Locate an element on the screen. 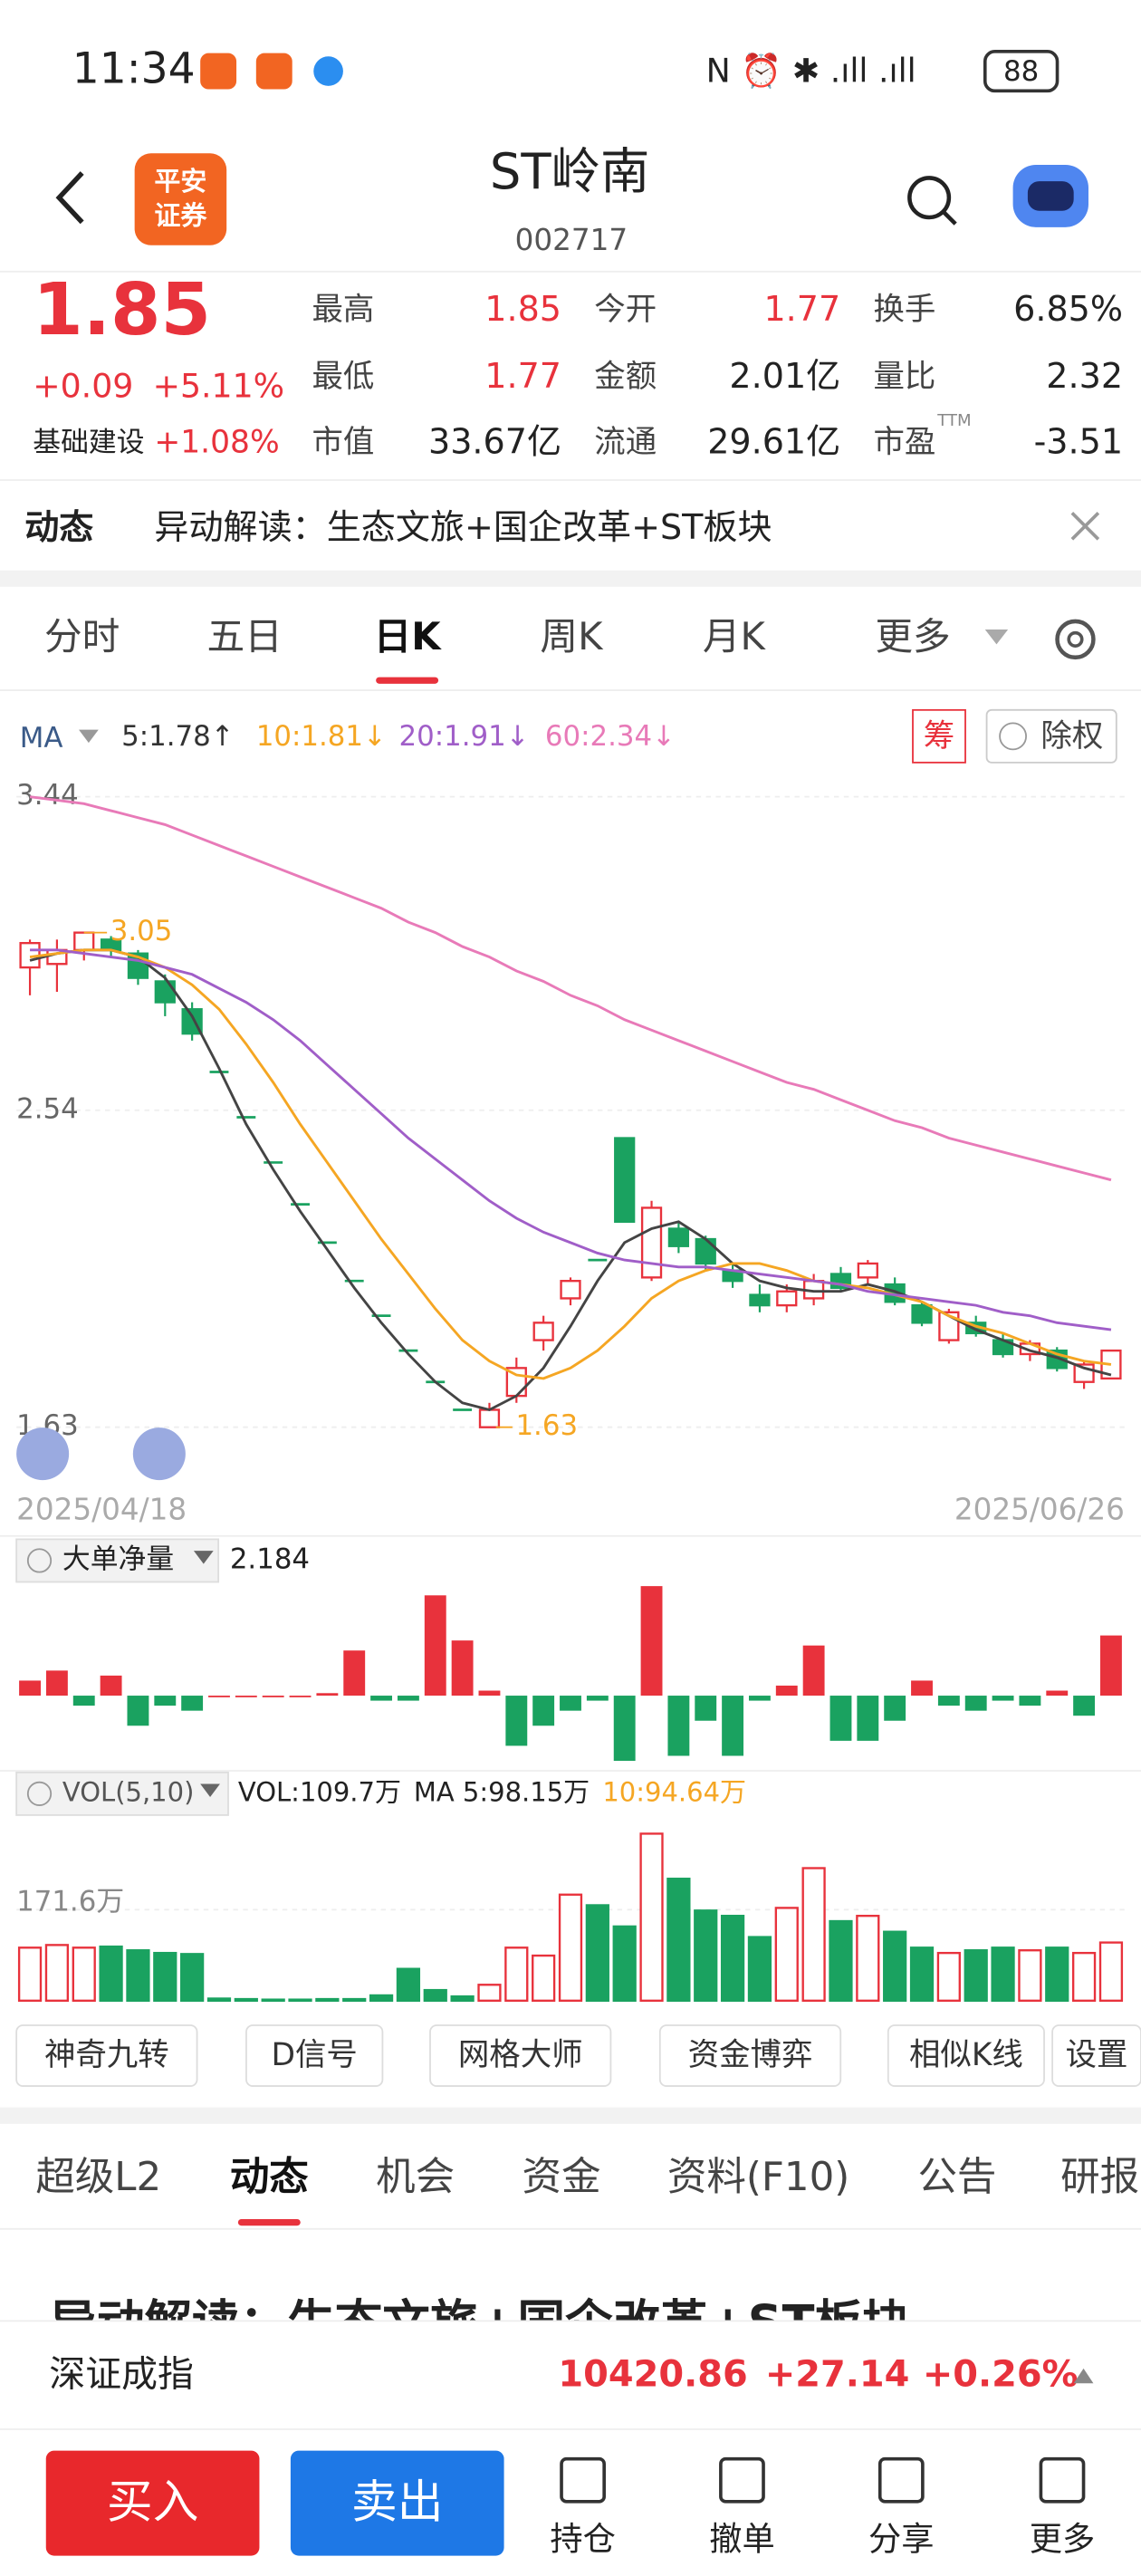  tool-label: 设置 is located at coordinates (1097, 2055).